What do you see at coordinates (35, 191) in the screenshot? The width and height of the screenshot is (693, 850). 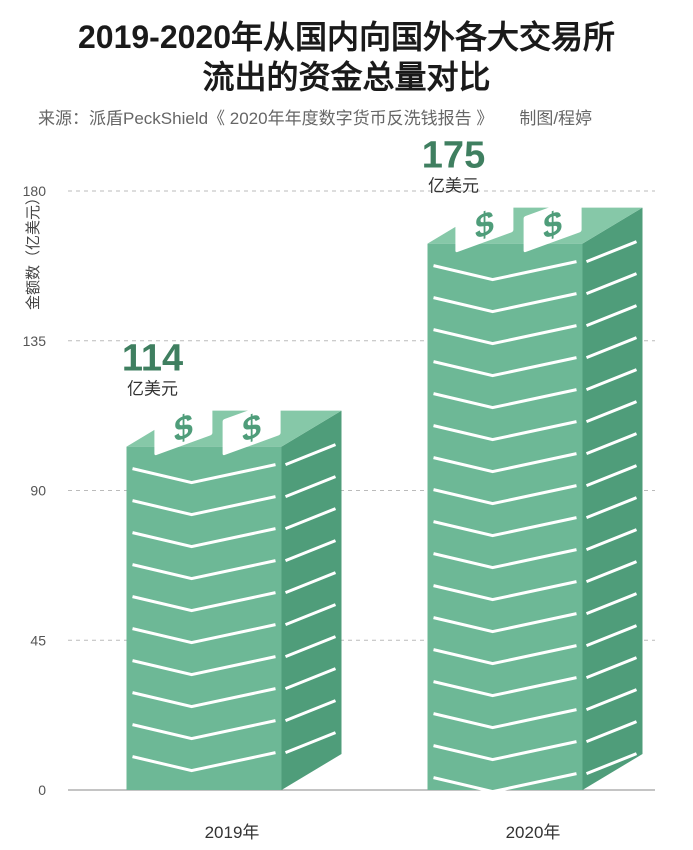 I see `y-tick-label: 180` at bounding box center [35, 191].